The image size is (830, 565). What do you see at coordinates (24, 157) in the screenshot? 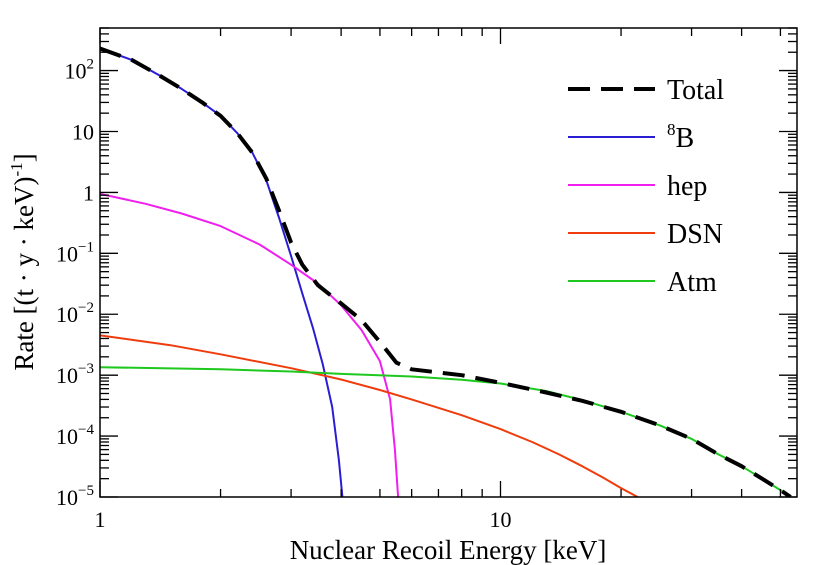
I see `y-axis-title-close: ]` at bounding box center [24, 157].